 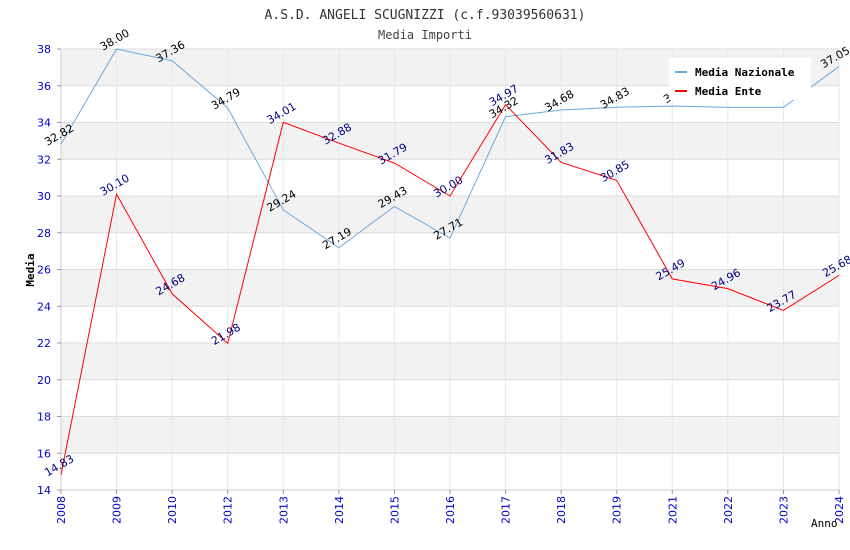 What do you see at coordinates (44, 306) in the screenshot?
I see `y-tick-label: 24` at bounding box center [44, 306].